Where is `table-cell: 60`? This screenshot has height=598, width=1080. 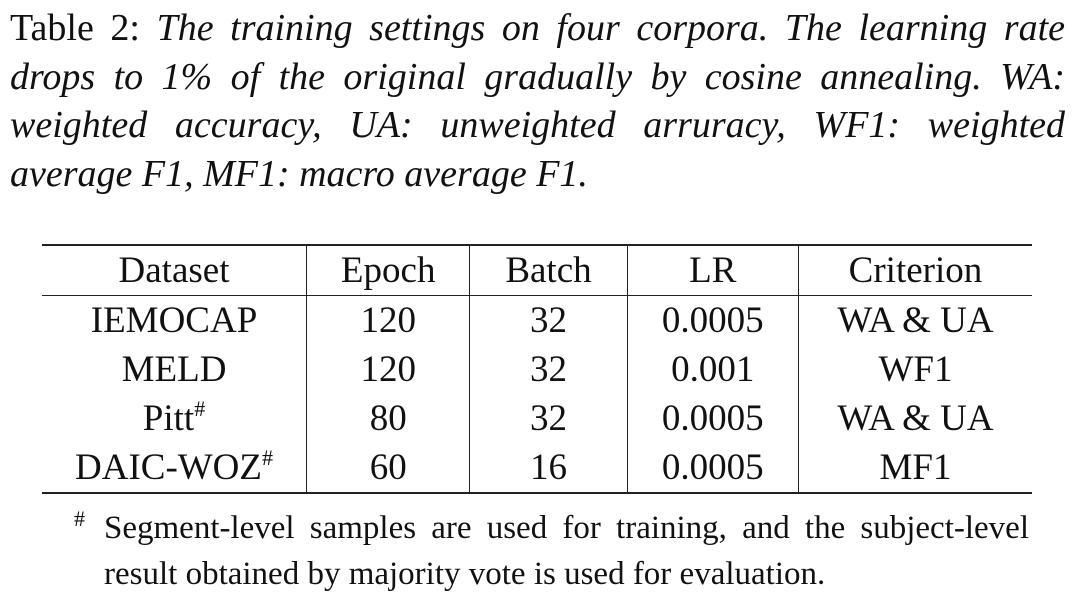
table-cell: 60 is located at coordinates (388, 468).